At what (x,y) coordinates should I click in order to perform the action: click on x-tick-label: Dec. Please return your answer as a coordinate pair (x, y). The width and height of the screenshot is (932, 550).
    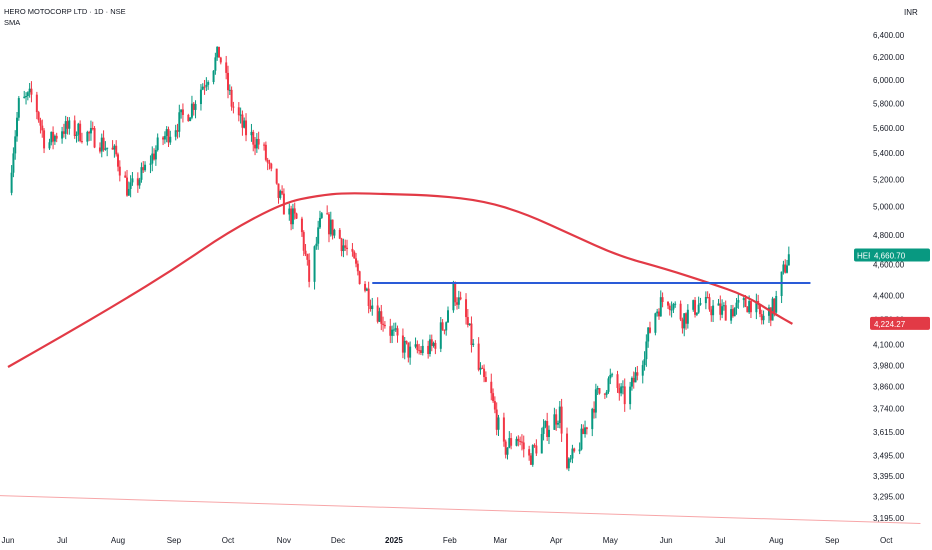
    Looking at the image, I should click on (338, 540).